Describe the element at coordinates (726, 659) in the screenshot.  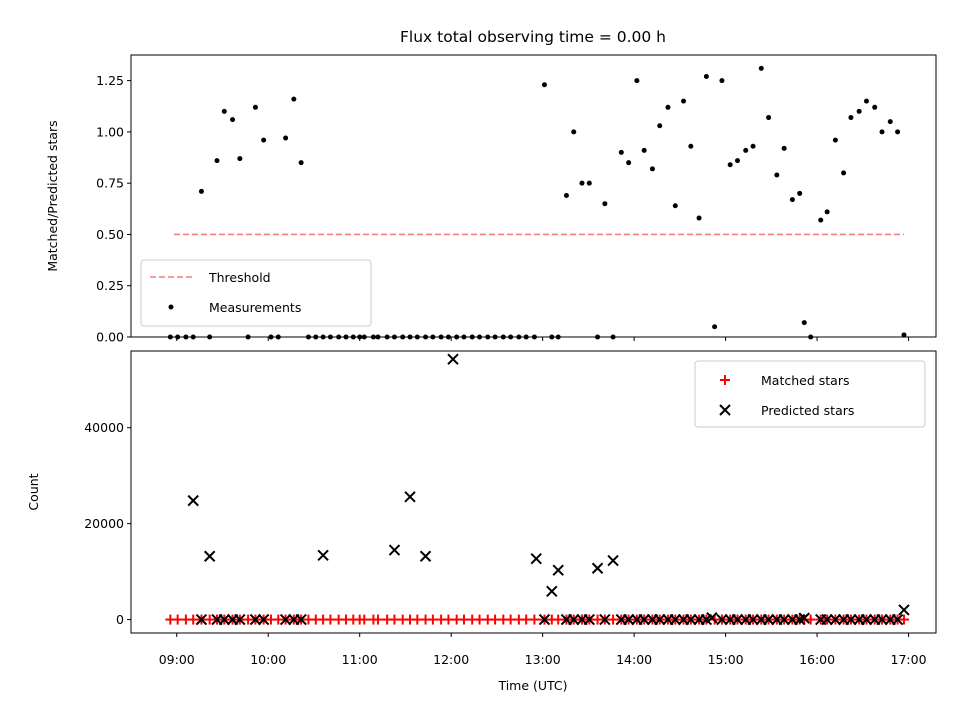
I see `bottom-x-tick-label: 15:00` at that location.